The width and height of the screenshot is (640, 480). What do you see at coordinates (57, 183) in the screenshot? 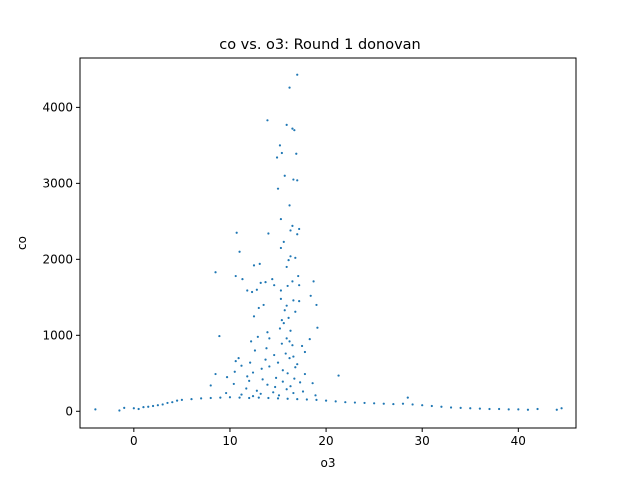
I see `y-tick-label: 3000` at bounding box center [57, 183].